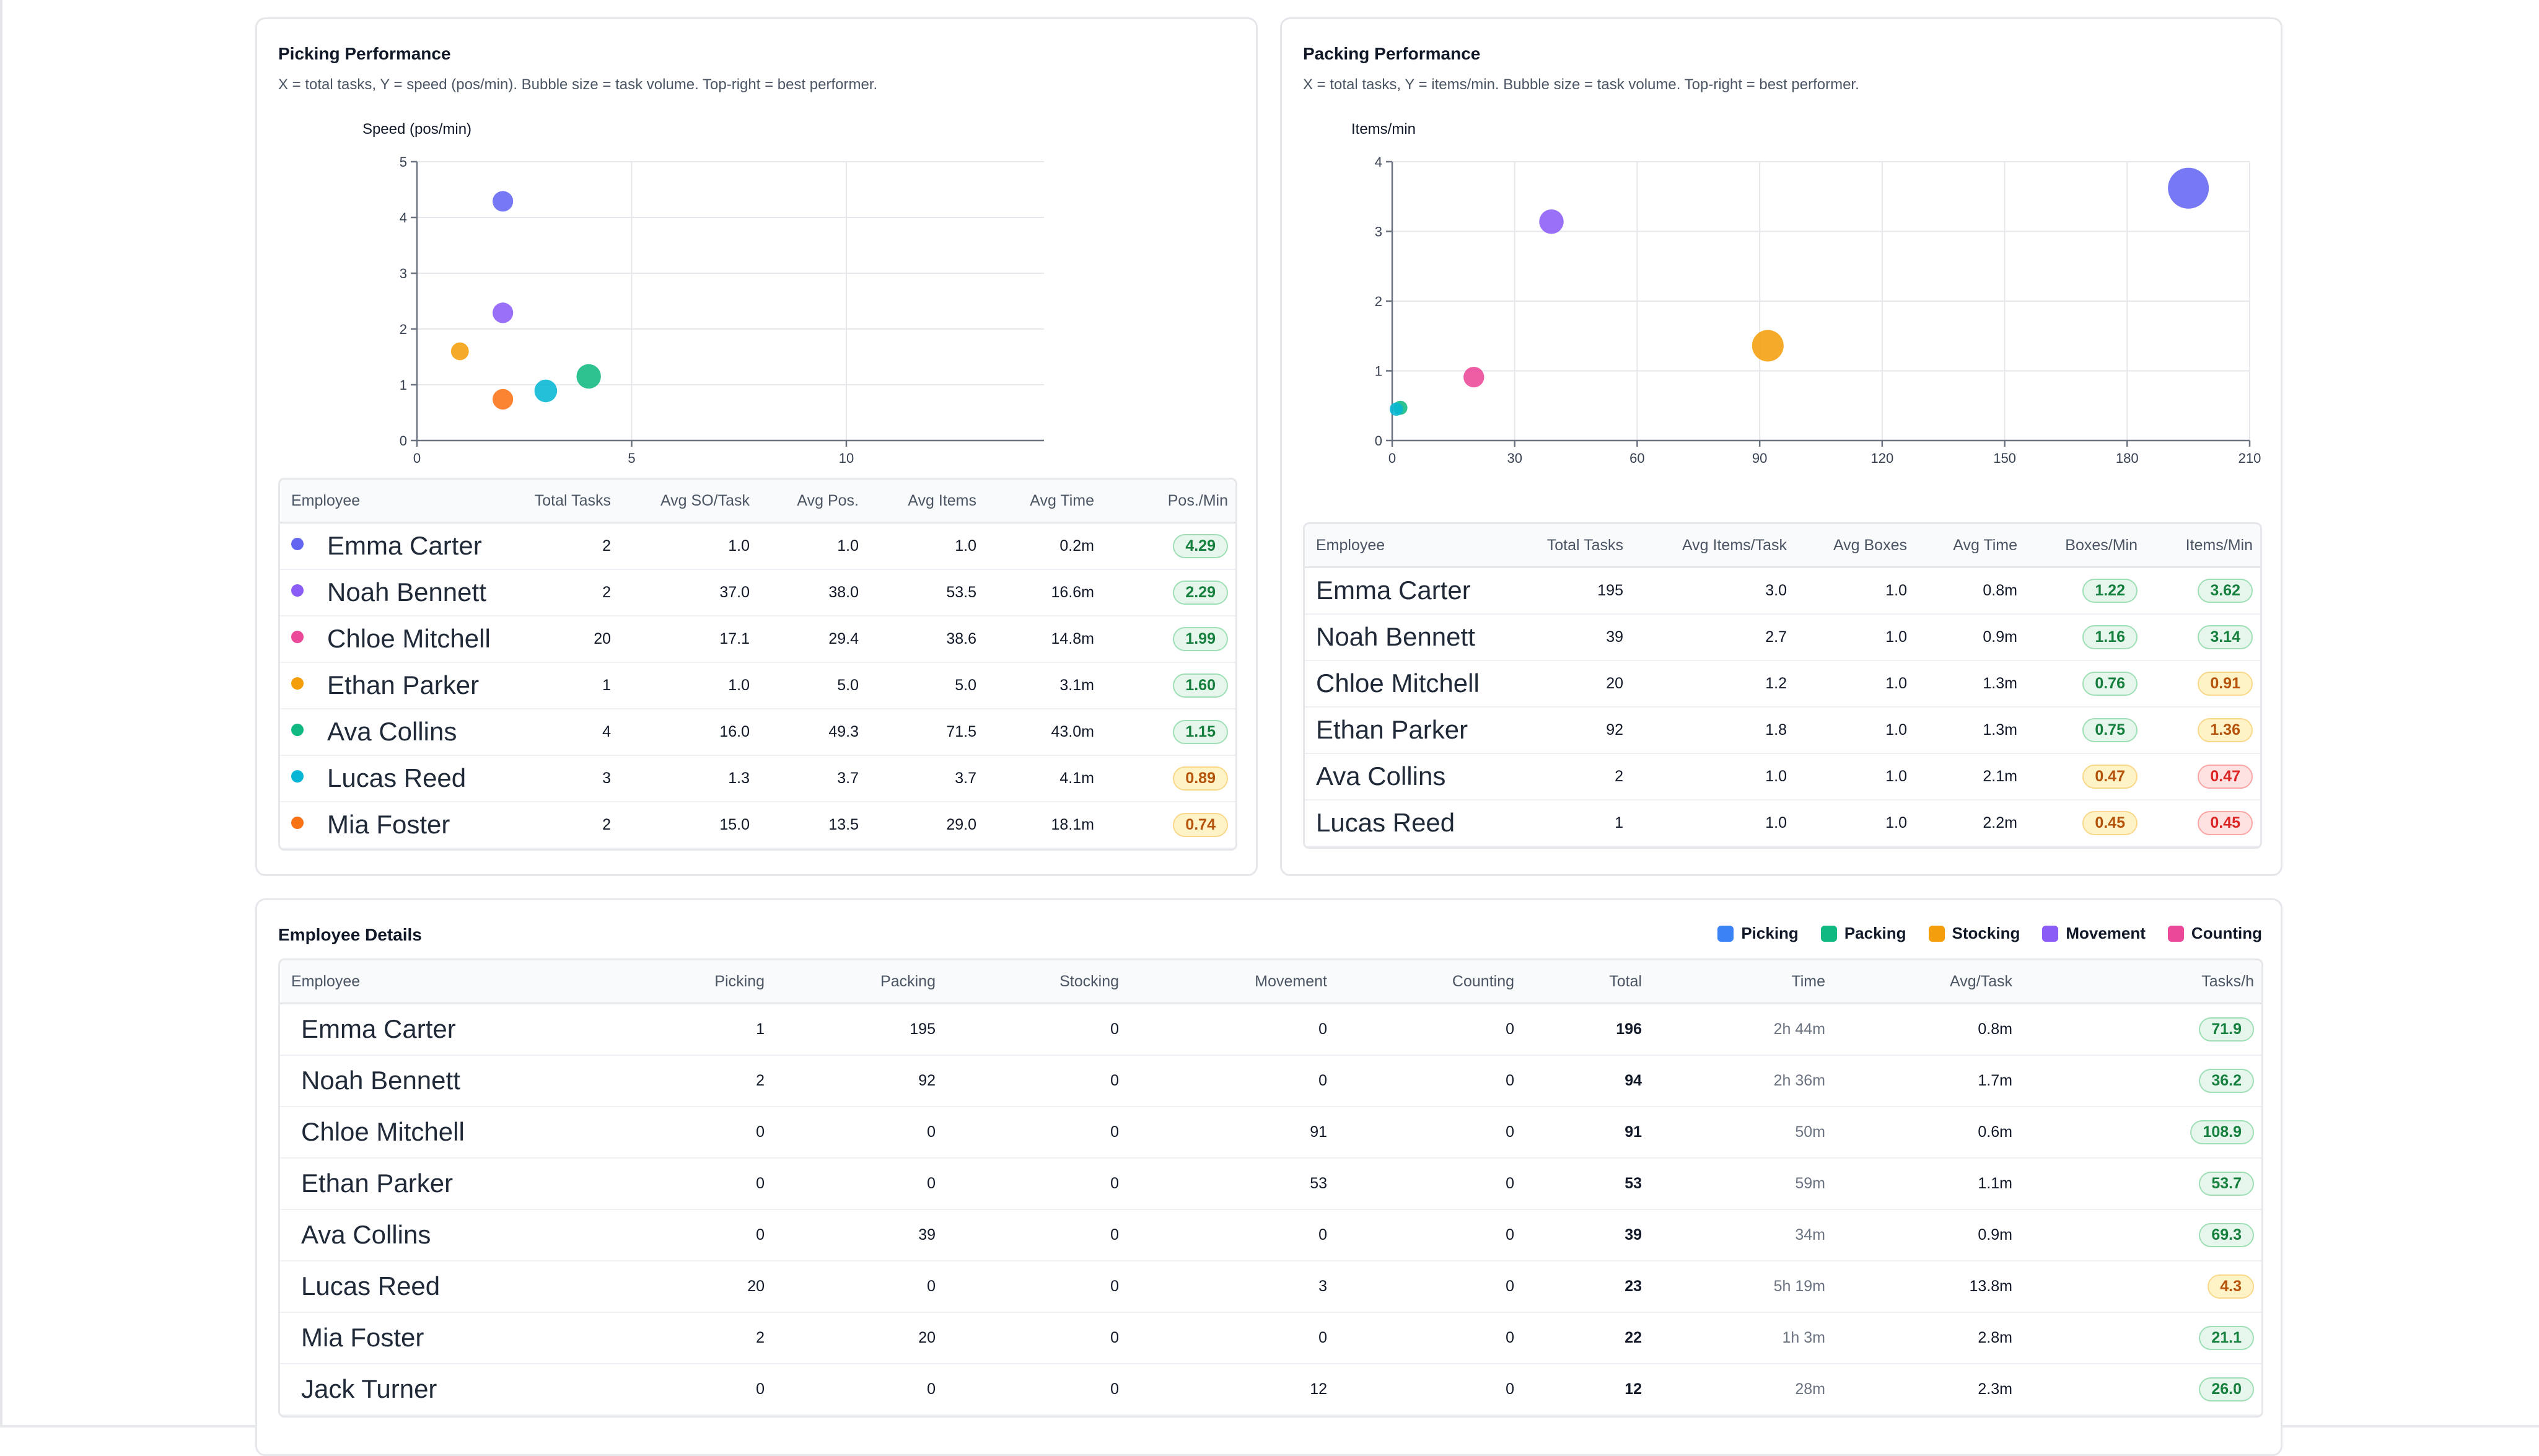  Describe the element at coordinates (1038, 982) in the screenshot. I see `column-header: Stocking` at that location.